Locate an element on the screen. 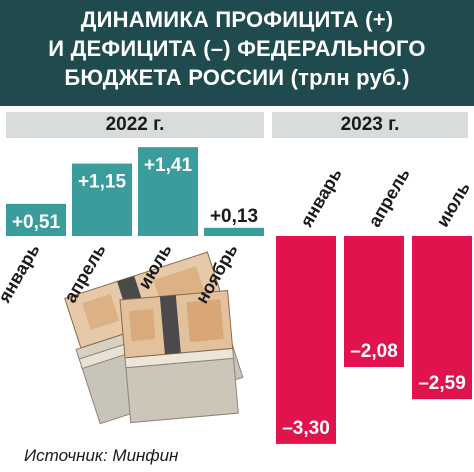  value-label-0-1: +1,15 is located at coordinates (102, 182).